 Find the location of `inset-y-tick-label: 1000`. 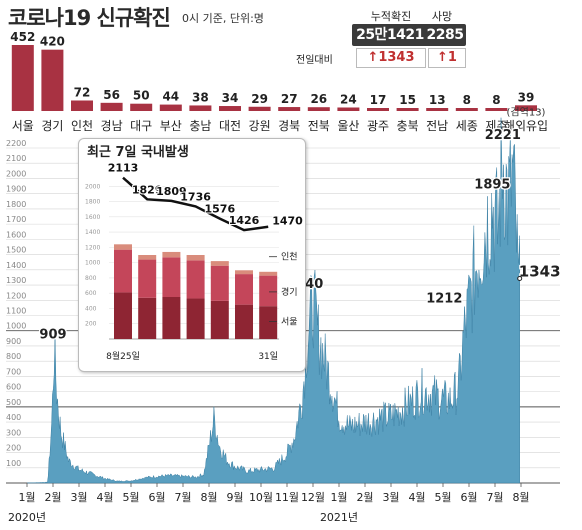

inset-y-tick-label: 1000 is located at coordinates (92, 263).